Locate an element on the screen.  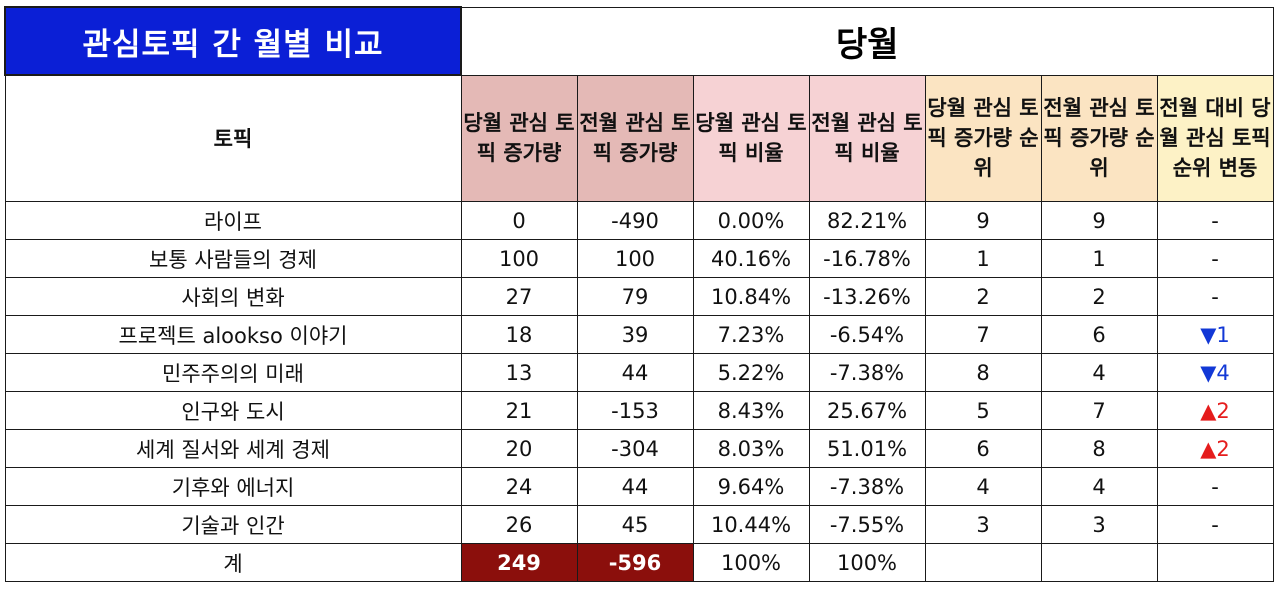
total-prev-rank is located at coordinates (1099, 562).